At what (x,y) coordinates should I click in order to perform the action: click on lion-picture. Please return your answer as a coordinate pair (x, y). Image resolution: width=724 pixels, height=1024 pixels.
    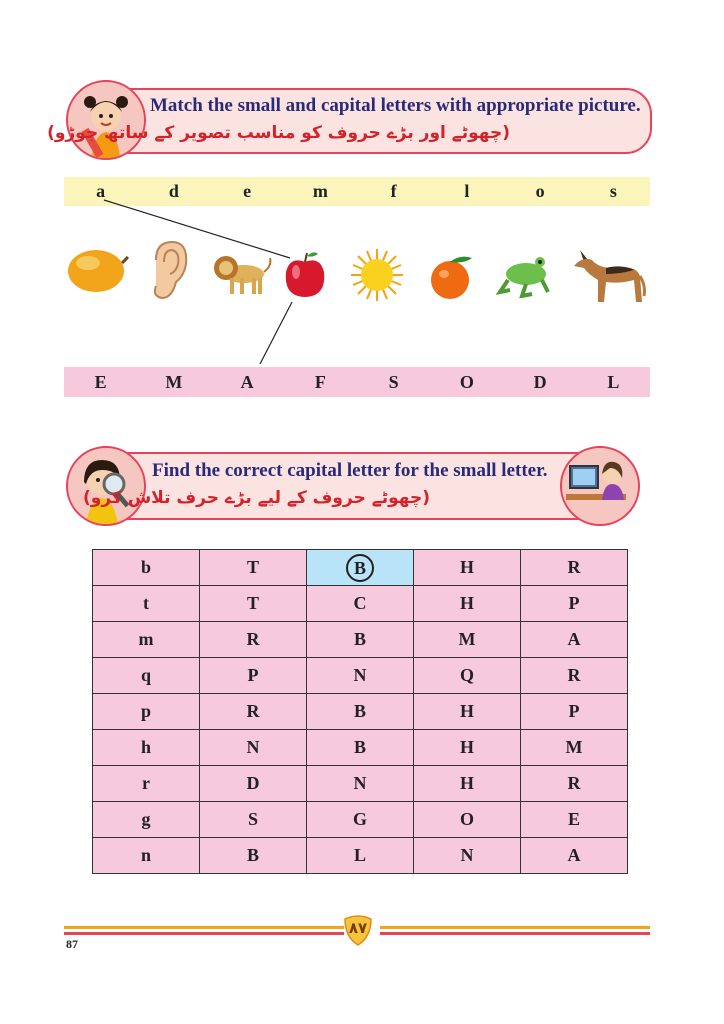
    Looking at the image, I should click on (240, 274).